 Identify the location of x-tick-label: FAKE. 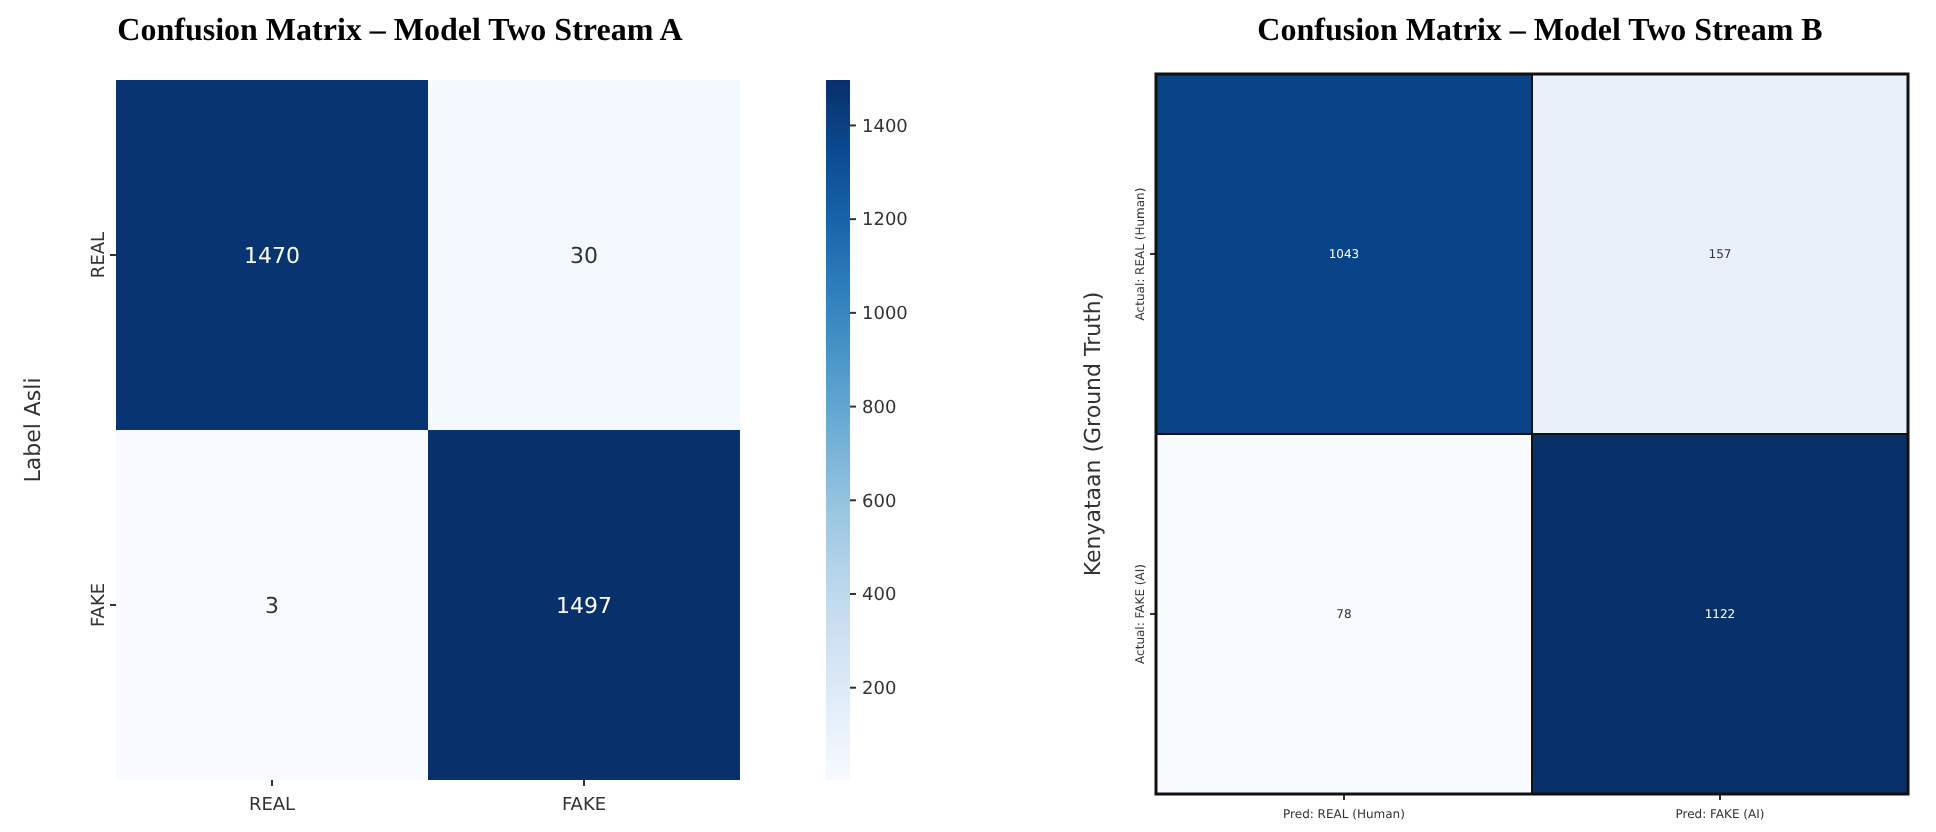
(584, 806).